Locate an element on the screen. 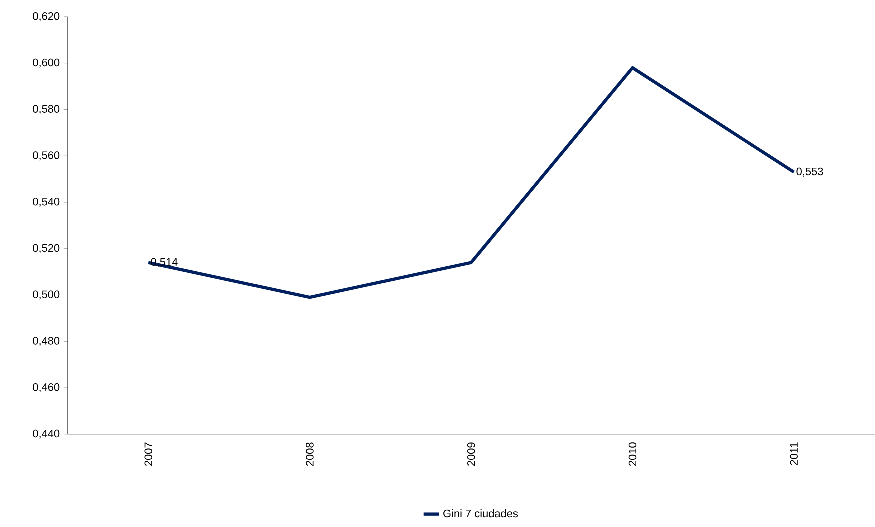 This screenshot has width=875, height=527. legend-label: Gini 7 ciudades is located at coordinates (481, 513).